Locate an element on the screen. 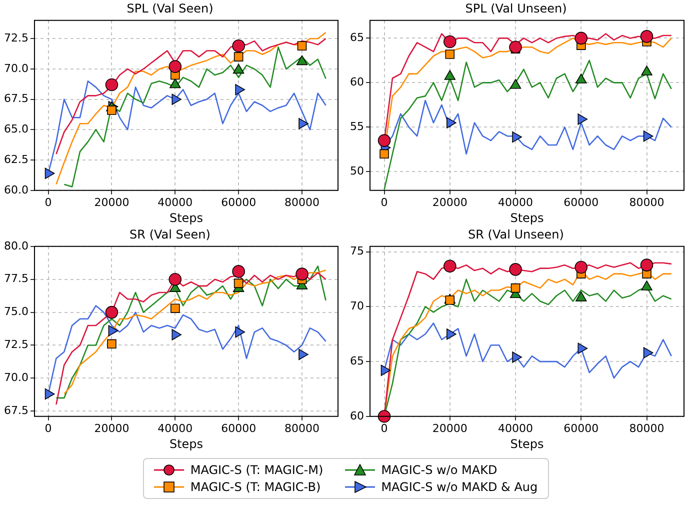 The width and height of the screenshot is (692, 508). chart-title: SR (Val Unseen) is located at coordinates (516, 234).